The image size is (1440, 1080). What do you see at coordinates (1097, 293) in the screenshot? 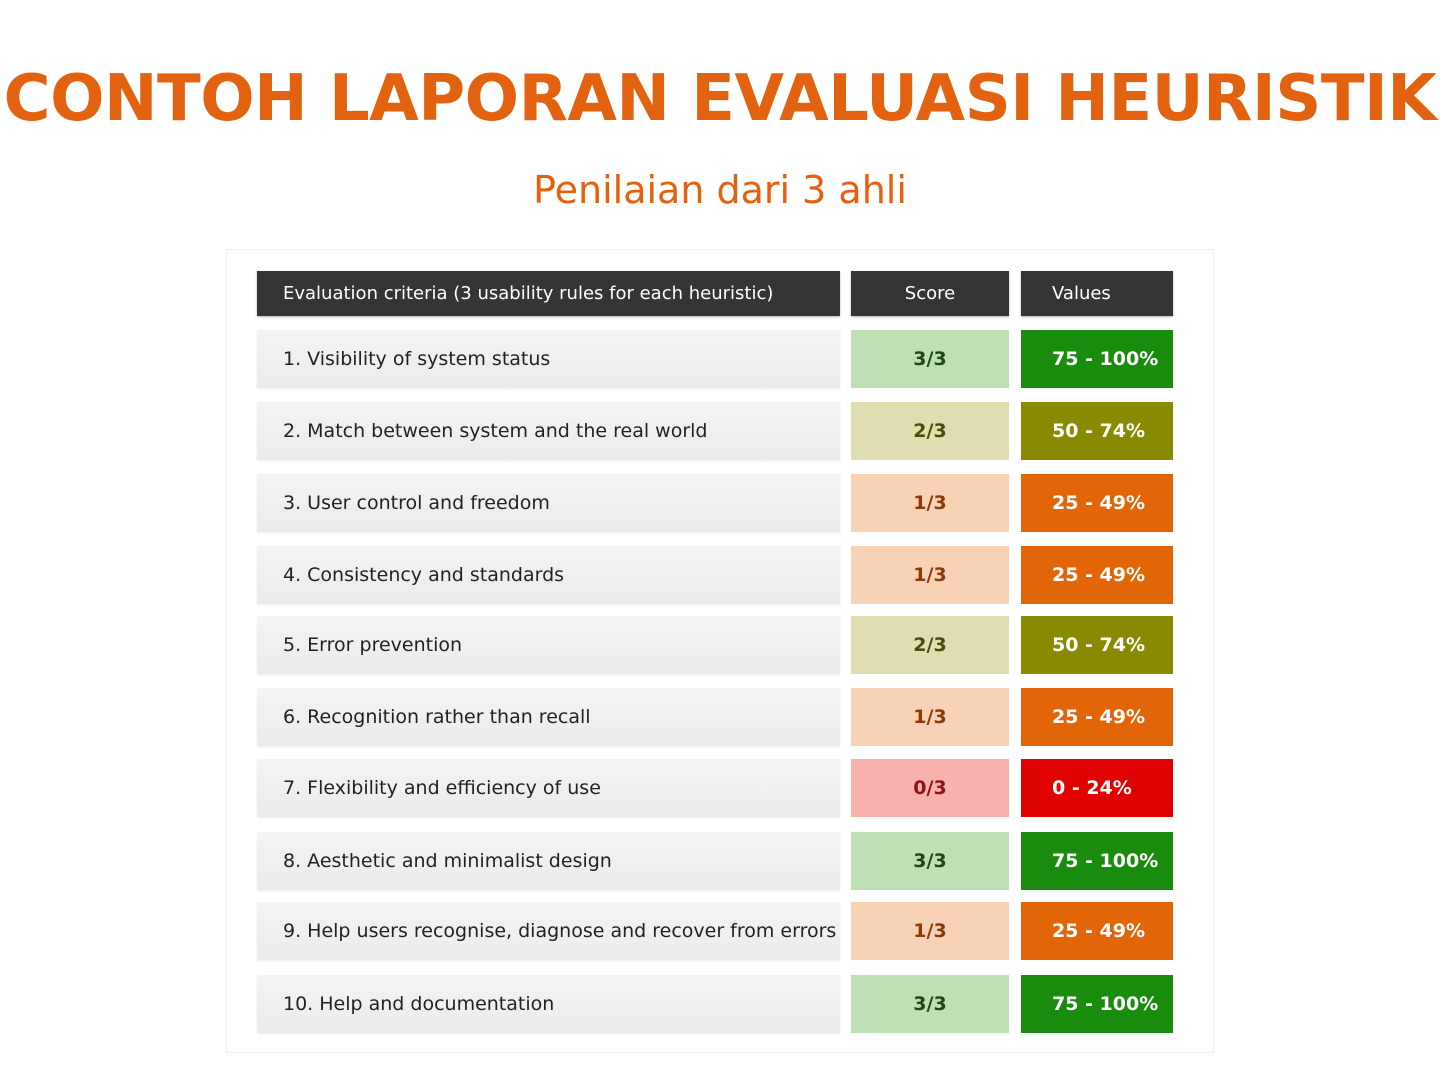
I see `header-values: Values` at bounding box center [1097, 293].